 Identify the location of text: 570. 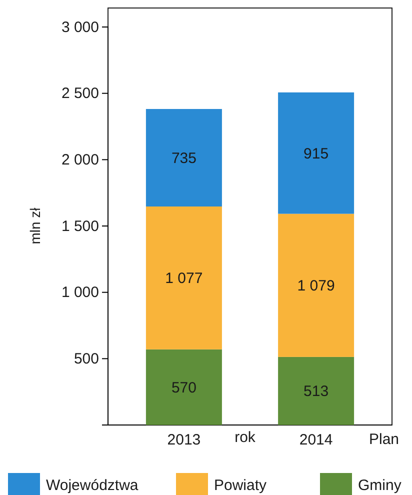
(183, 387).